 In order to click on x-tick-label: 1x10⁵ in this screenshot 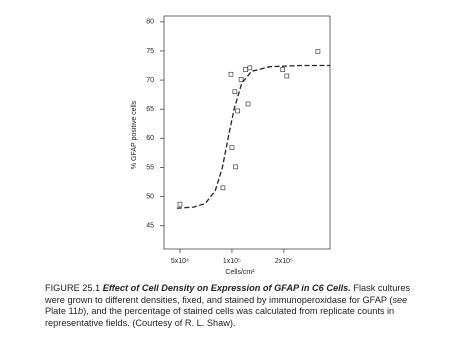, I will do `click(232, 261)`.